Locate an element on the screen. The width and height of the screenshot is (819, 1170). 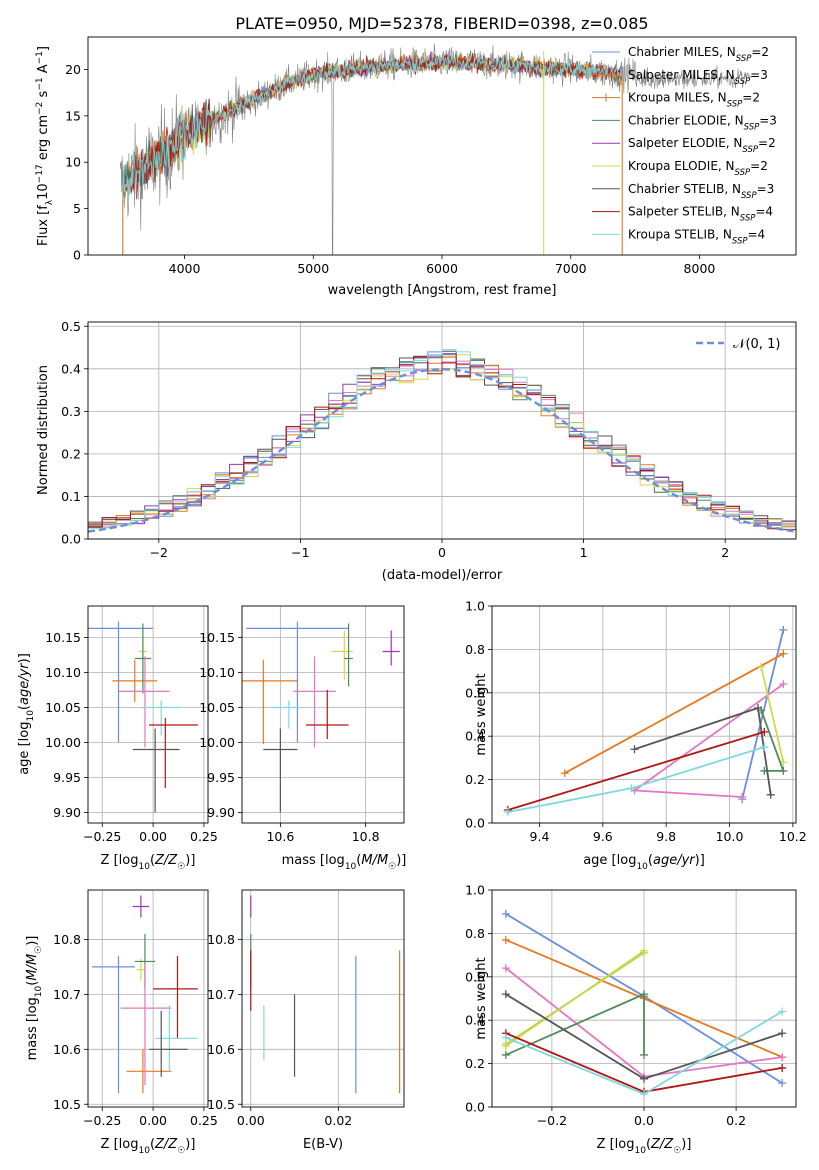
y-tick-label: 10.10 is located at coordinates (217, 672).